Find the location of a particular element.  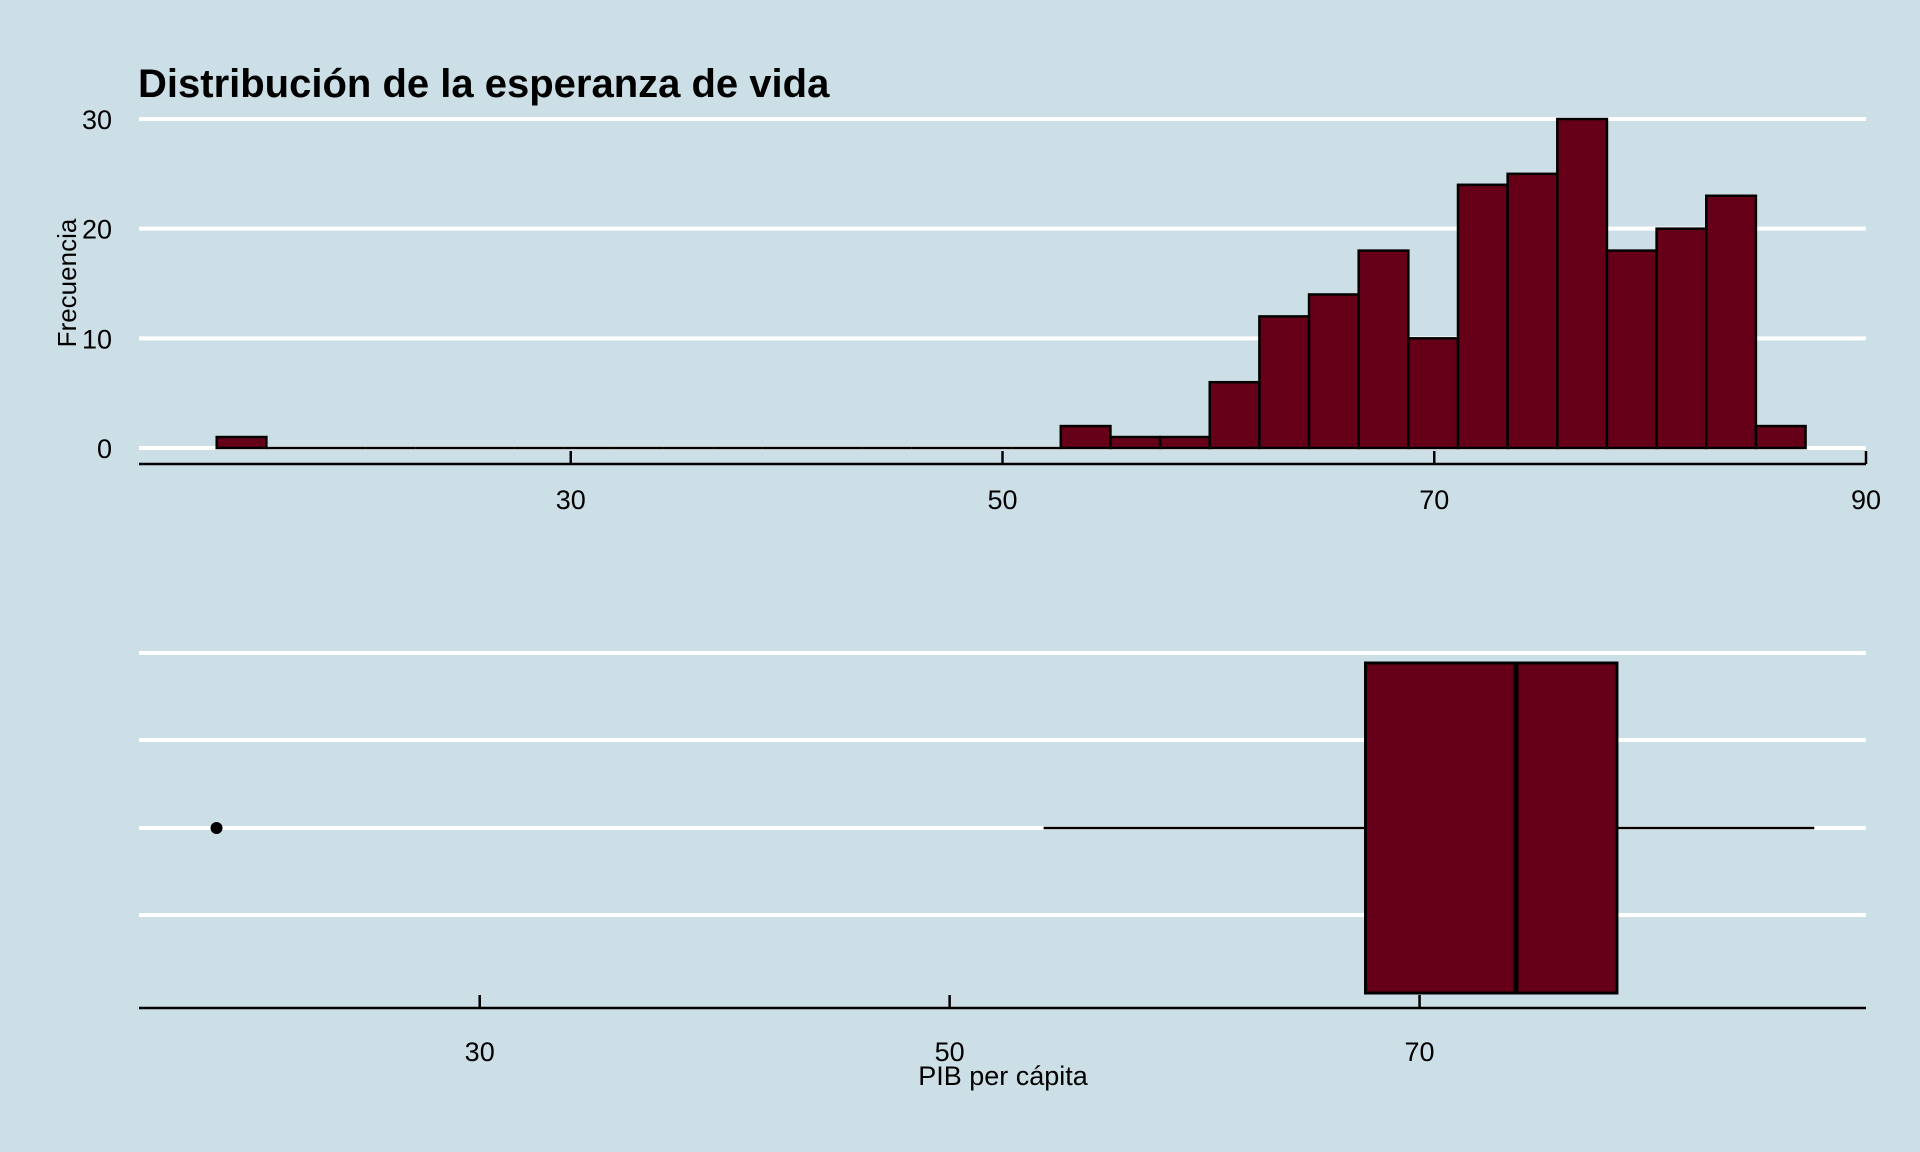

histogram-y-tick-label: 10 is located at coordinates (97, 339).